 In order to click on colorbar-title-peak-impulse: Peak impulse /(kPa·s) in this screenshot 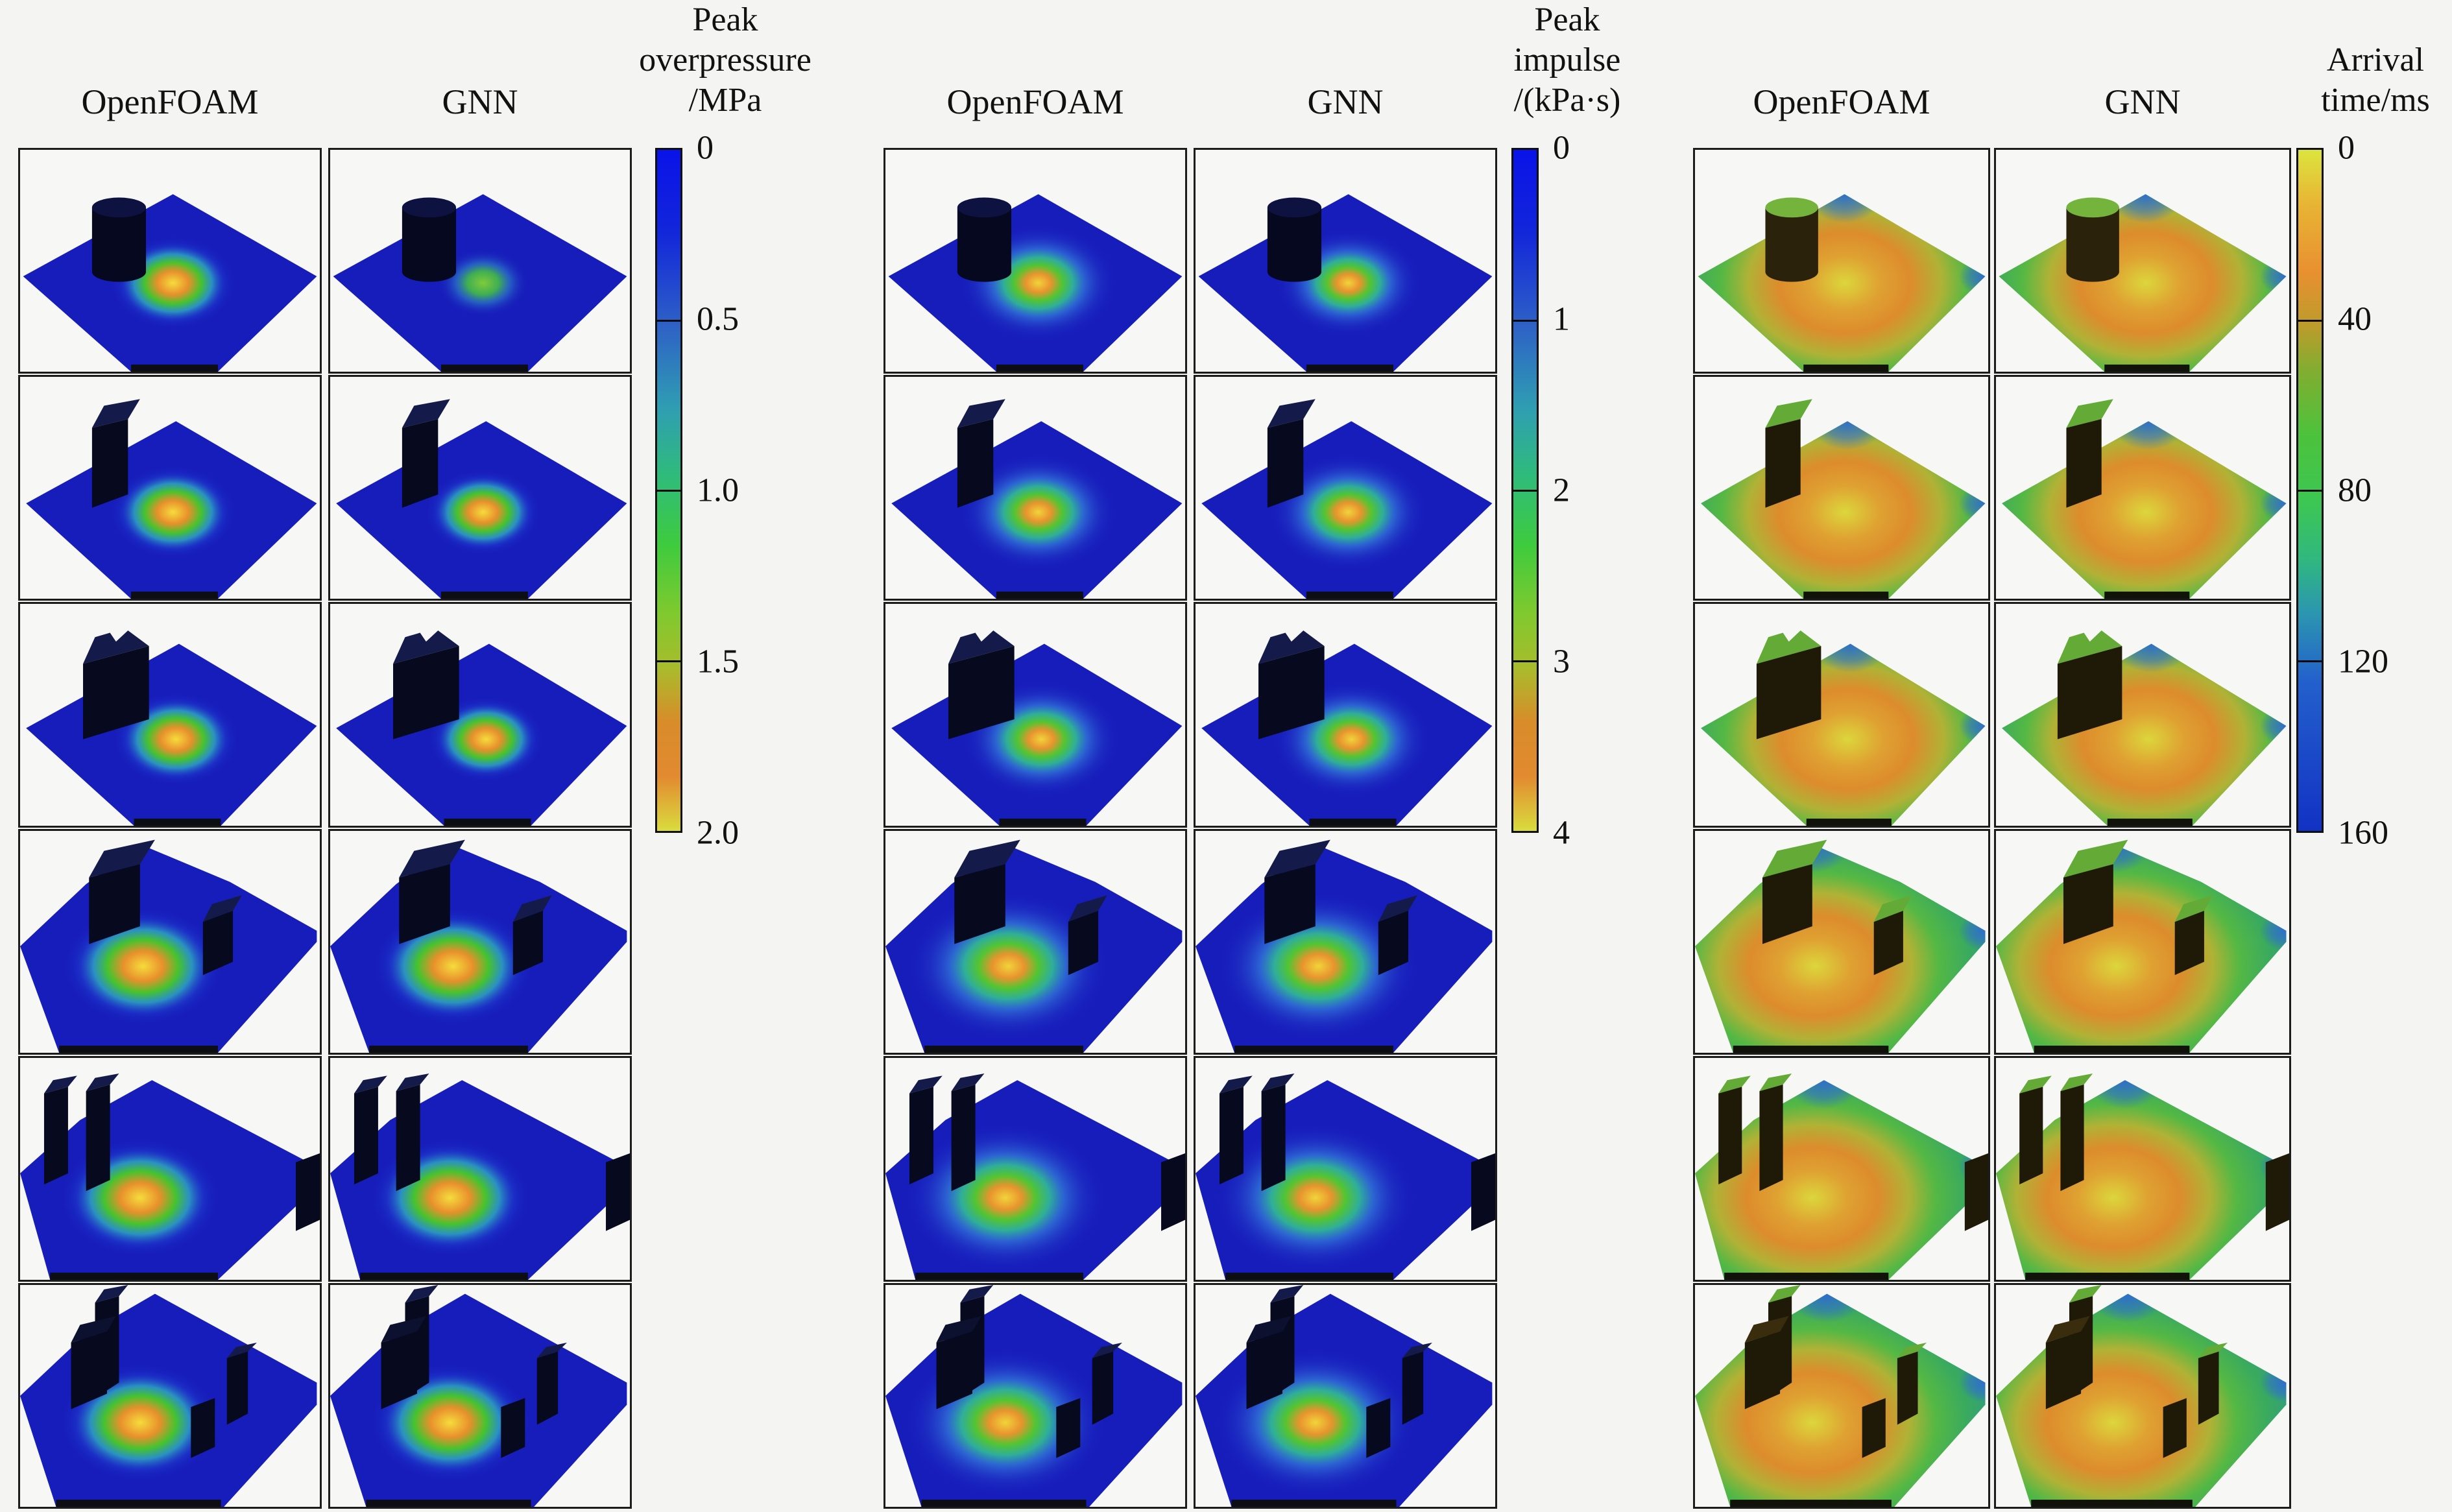, I will do `click(1567, 61)`.